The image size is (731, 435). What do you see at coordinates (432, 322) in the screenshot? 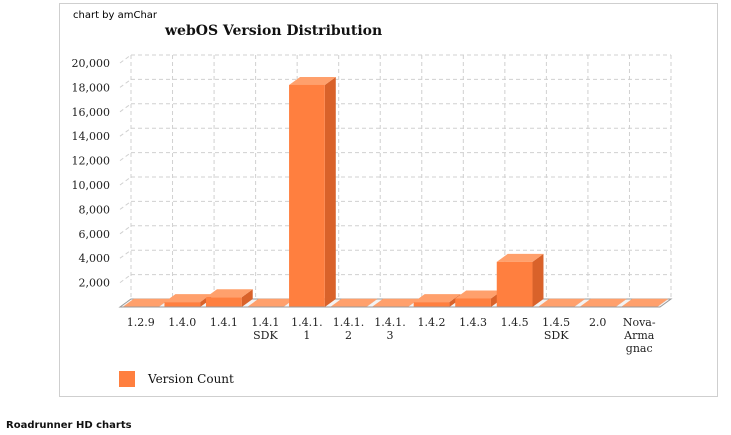
I see `x-tick-label: 1.4.2` at bounding box center [432, 322].